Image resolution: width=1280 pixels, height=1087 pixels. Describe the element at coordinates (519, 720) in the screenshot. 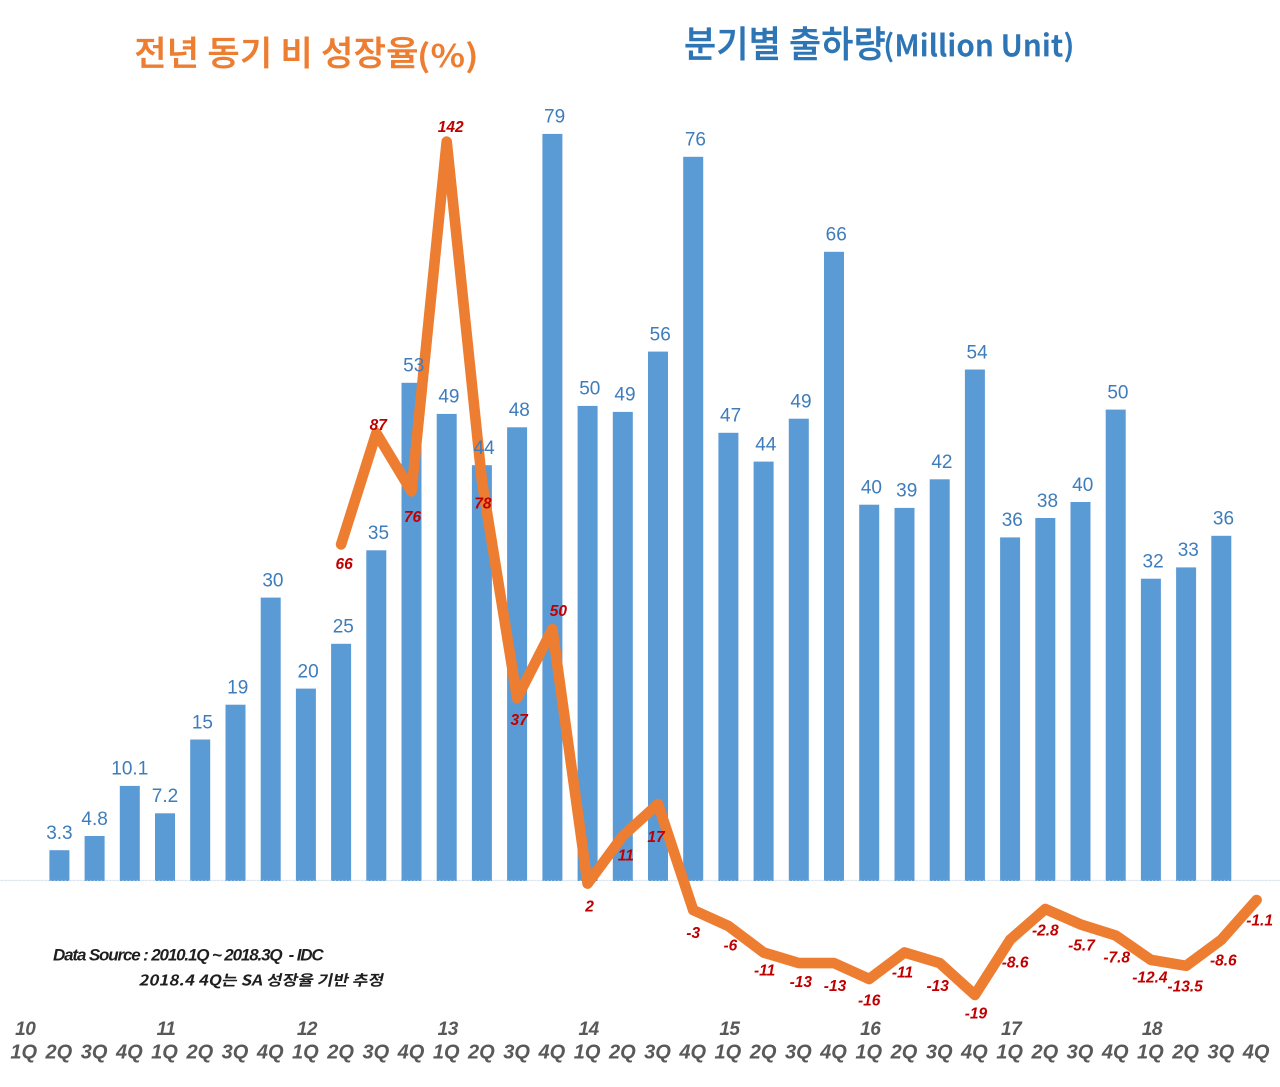

I see `svg-text: 37` at that location.